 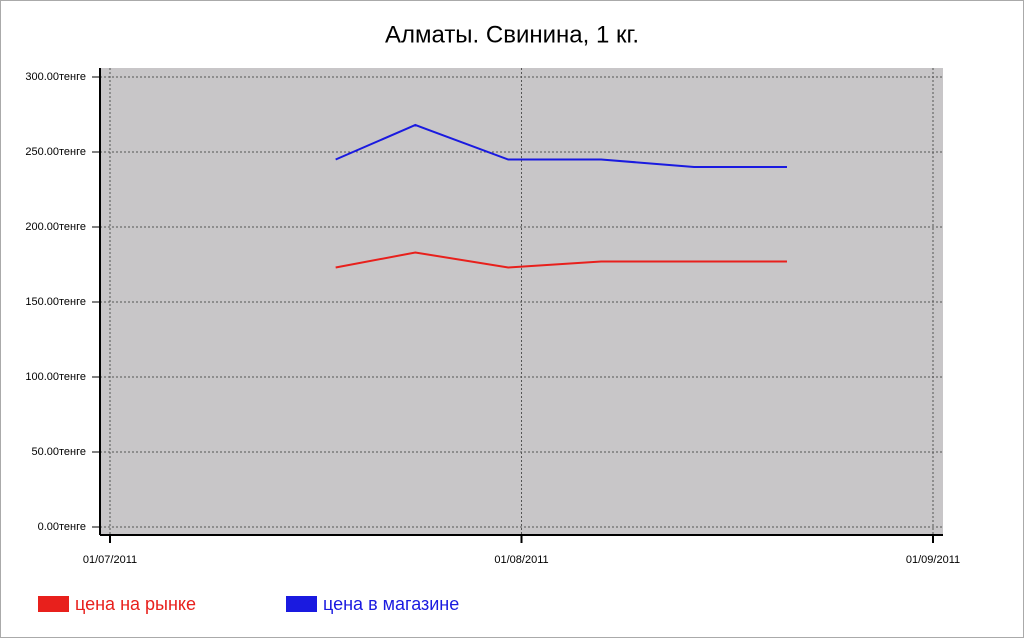 What do you see at coordinates (933, 560) in the screenshot?
I see `x-tick-label: 01/09/2011` at bounding box center [933, 560].